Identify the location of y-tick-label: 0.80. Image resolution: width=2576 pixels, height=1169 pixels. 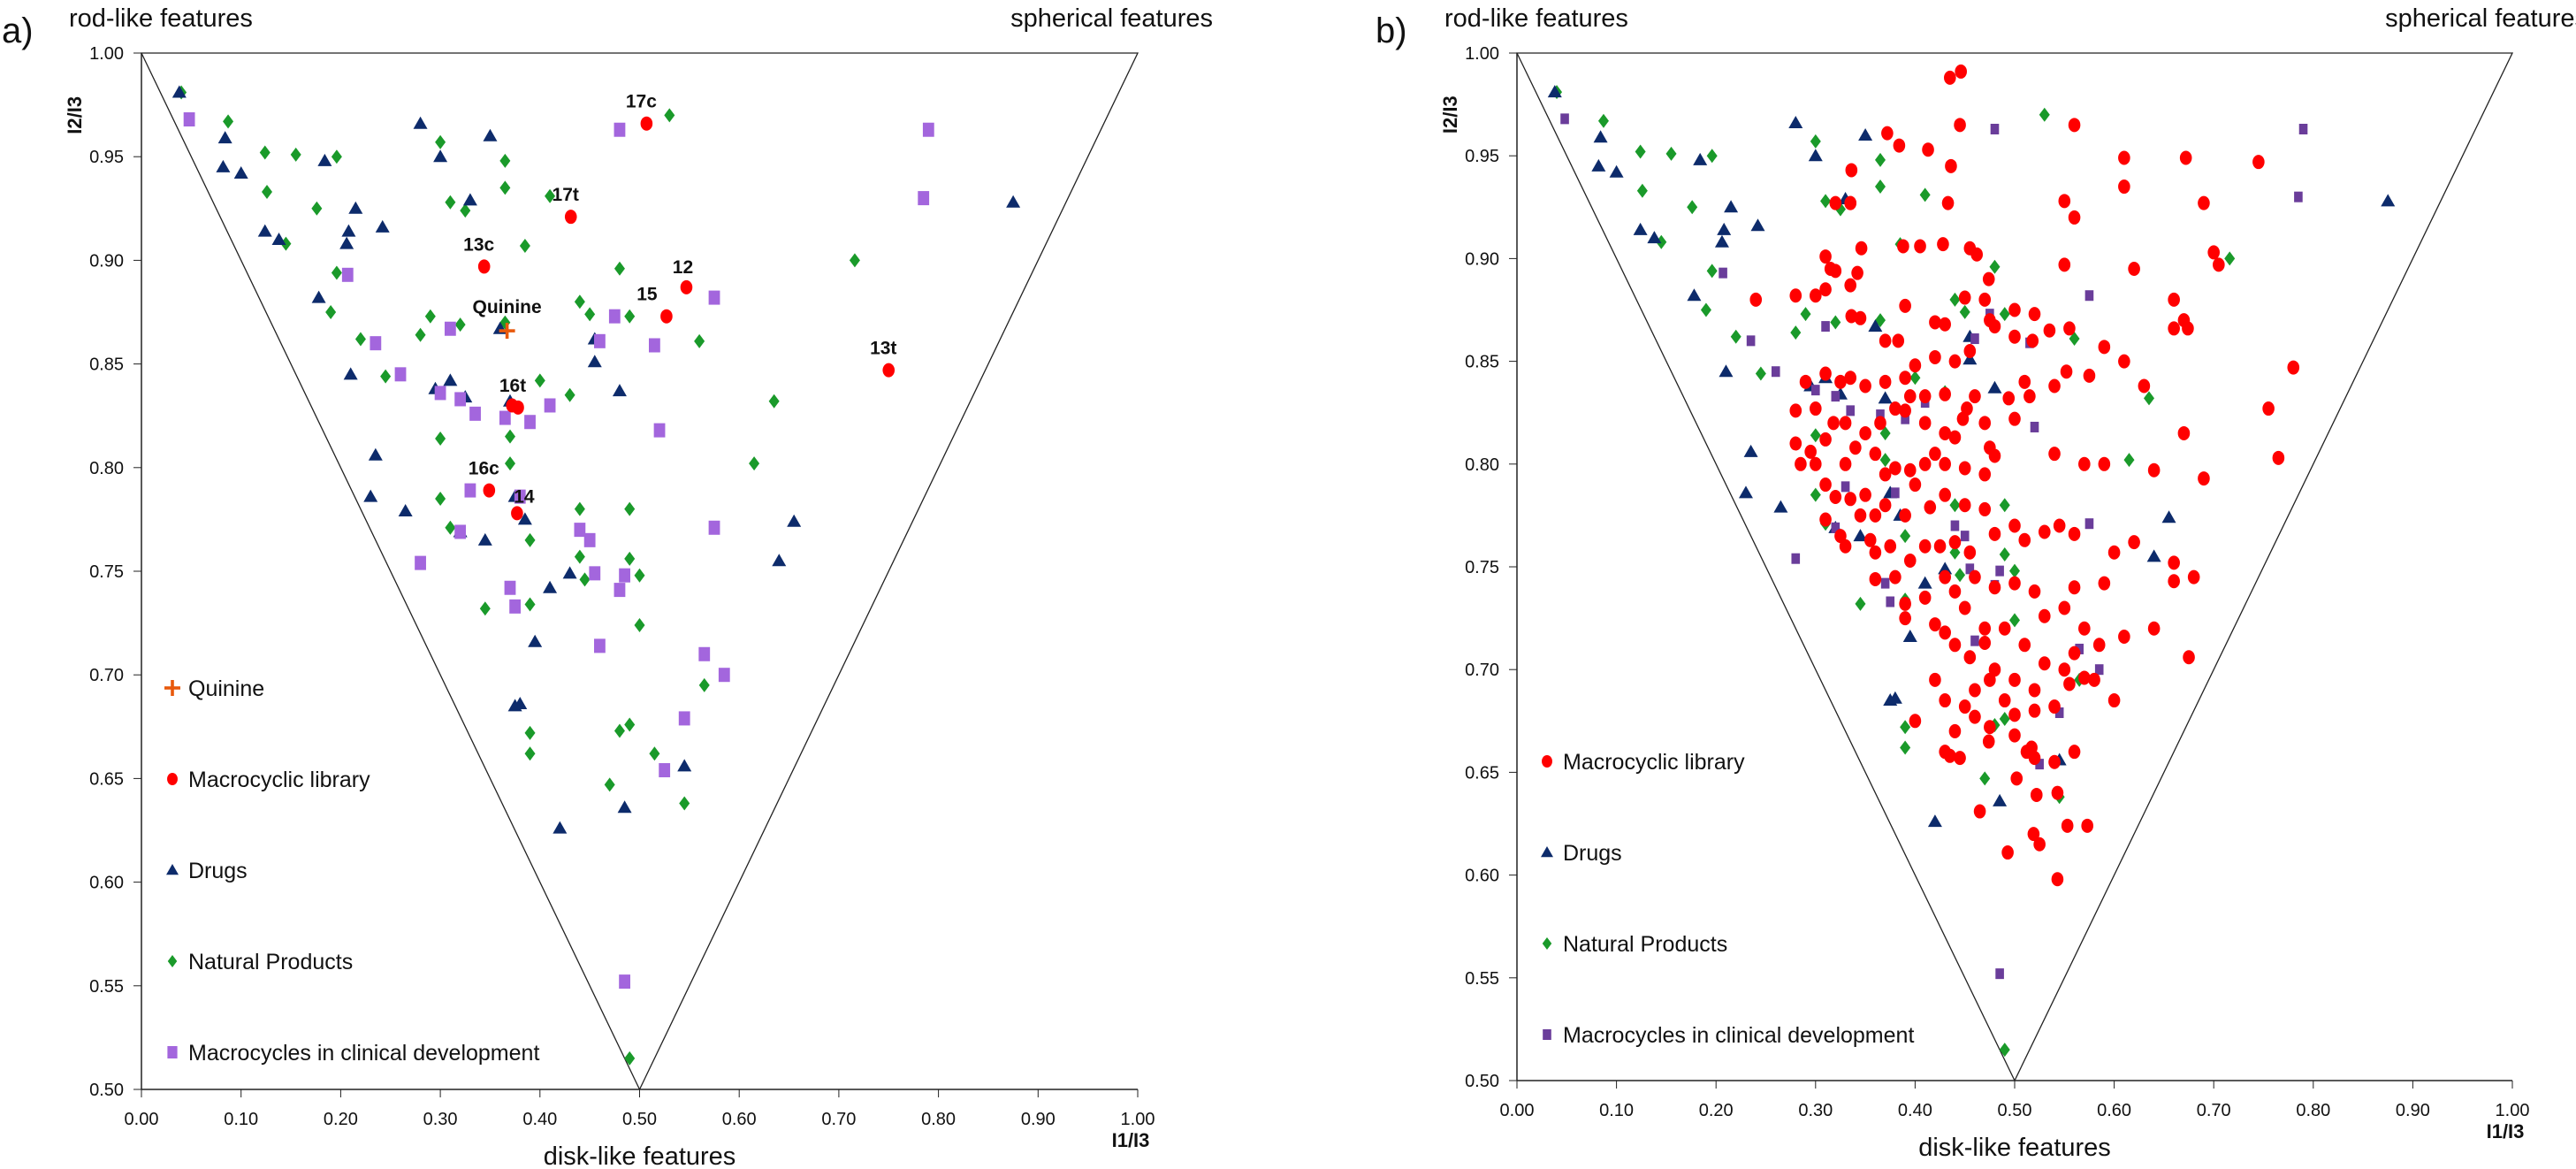
(106, 468).